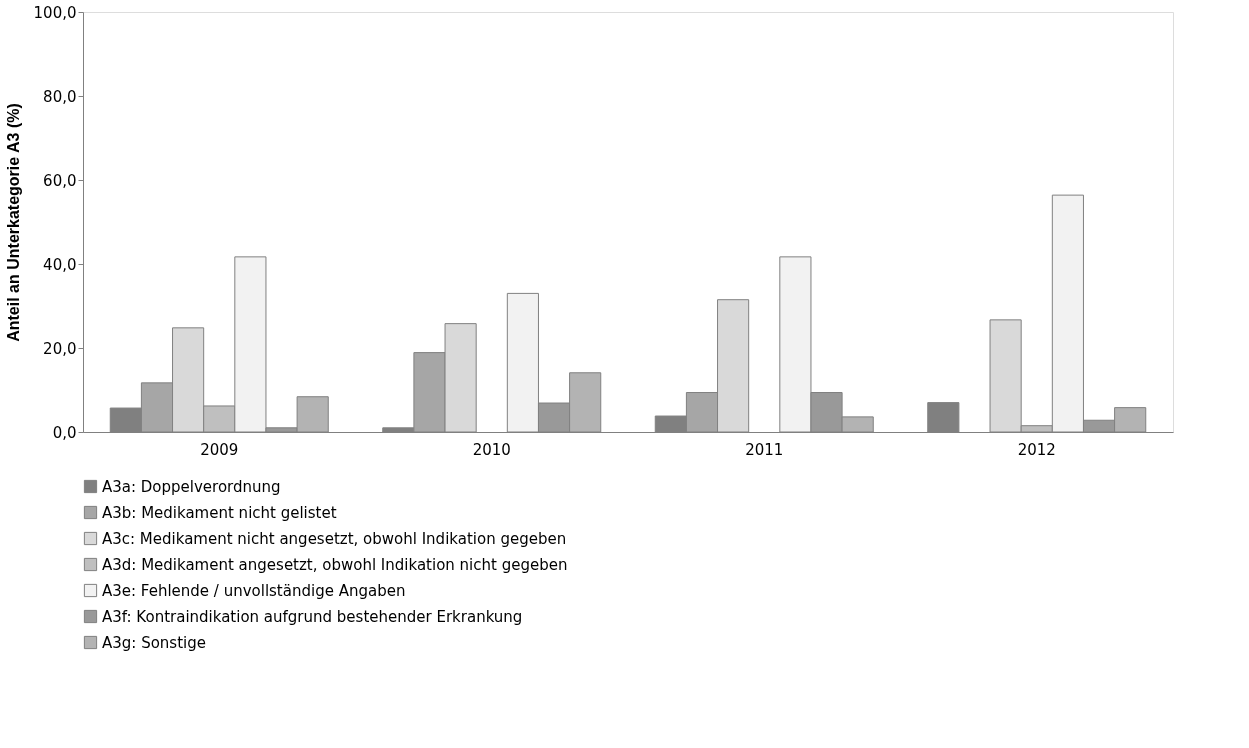 This screenshot has width=1249, height=748. Describe the element at coordinates (491, 449) in the screenshot. I see `x-tick-label: 2010` at that location.